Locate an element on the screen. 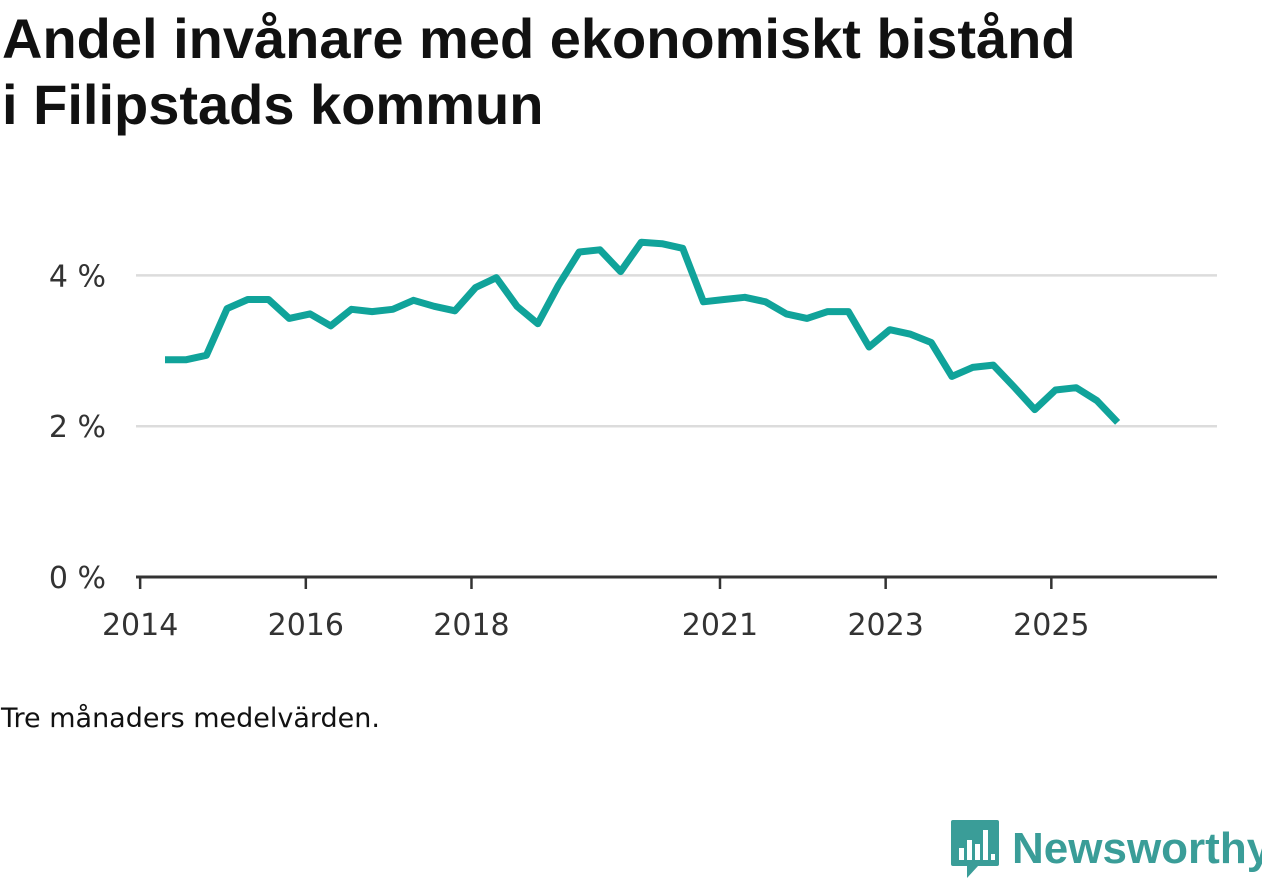  x-axis-labels: 2014 2016 2018 2021 2023 2025 is located at coordinates (596, 625).